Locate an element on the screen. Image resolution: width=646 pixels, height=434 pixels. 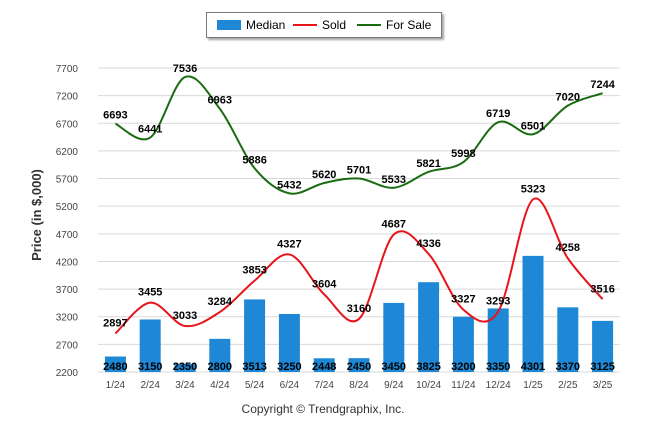
legend-item-for-sale: For Sale is located at coordinates (394, 25).